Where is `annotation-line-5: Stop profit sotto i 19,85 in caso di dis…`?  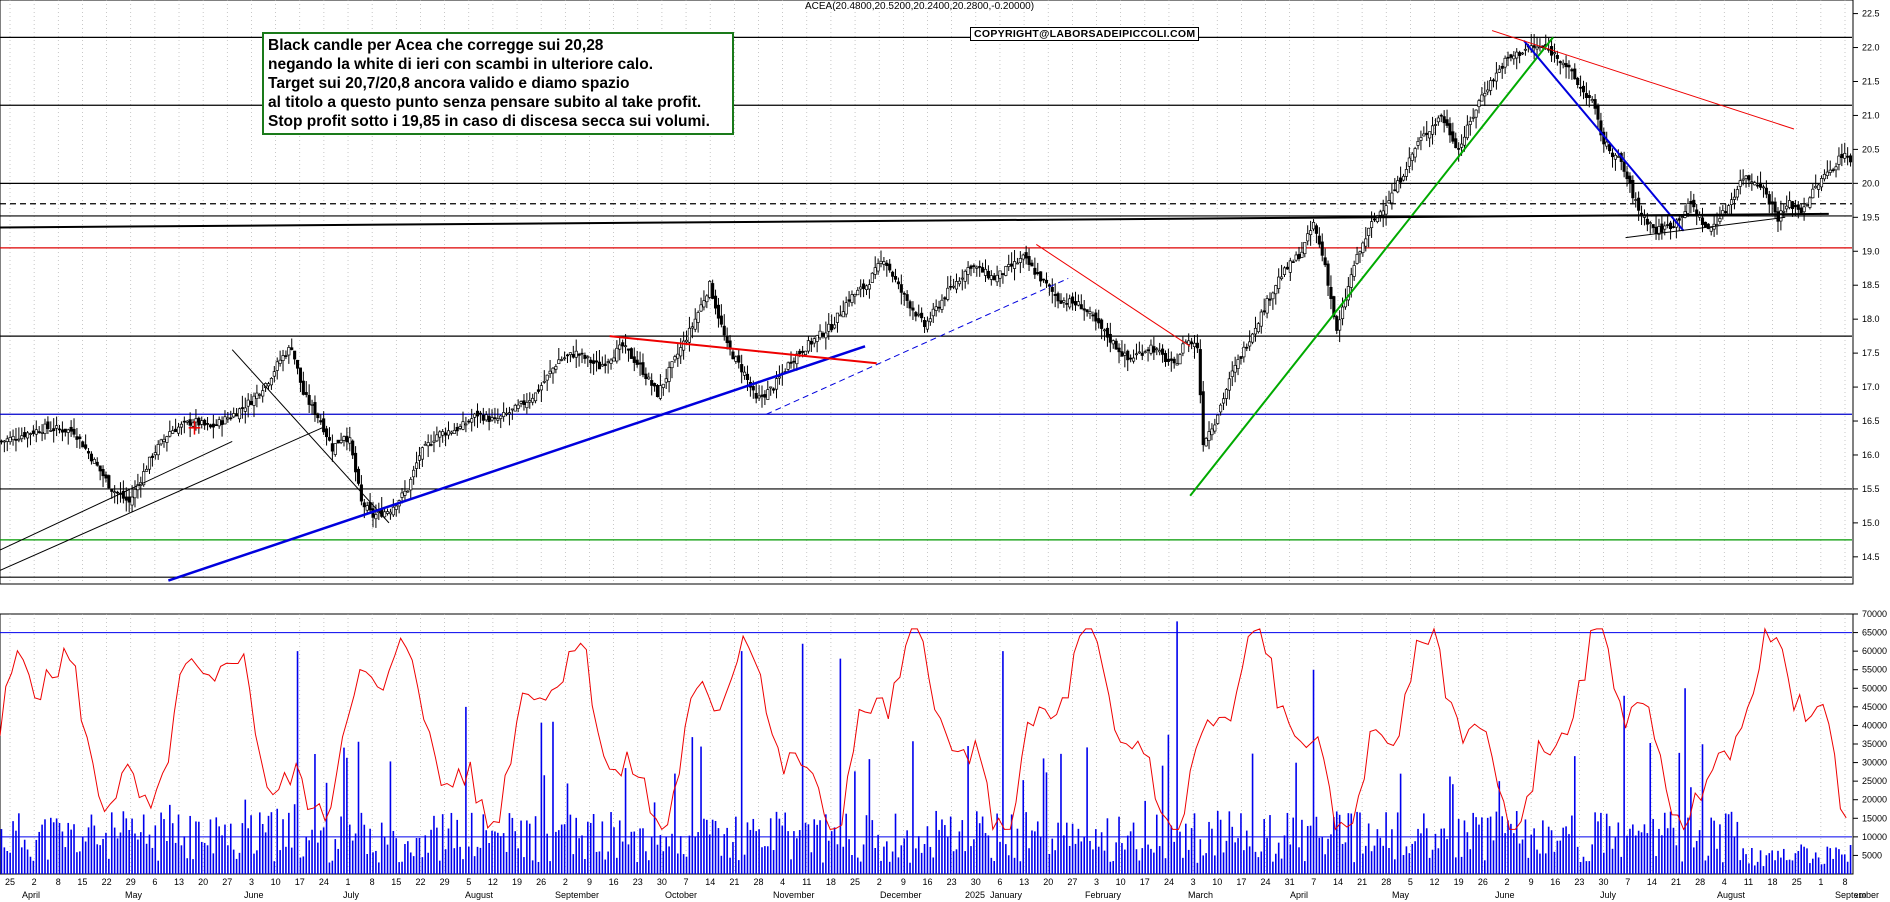 annotation-line-5: Stop profit sotto i 19,85 in caso di dis… is located at coordinates (489, 121).